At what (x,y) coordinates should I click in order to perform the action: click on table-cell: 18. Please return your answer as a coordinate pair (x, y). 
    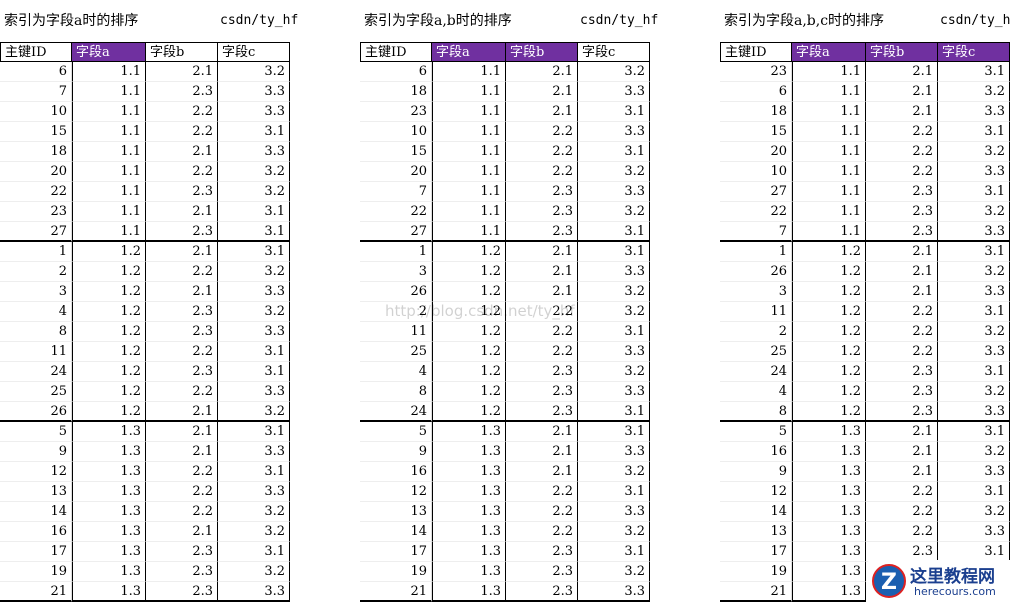
    Looking at the image, I should click on (396, 92).